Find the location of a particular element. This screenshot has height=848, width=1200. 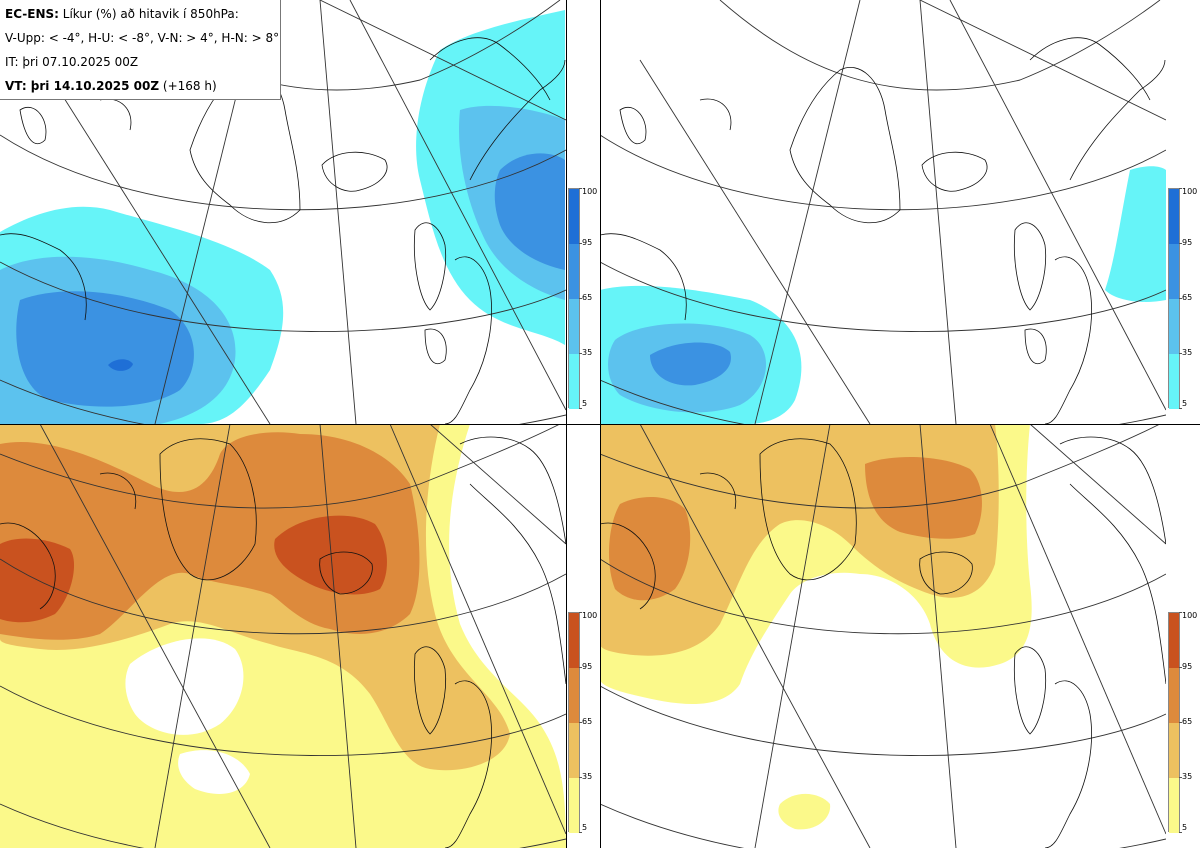

lead-time: (+168 h) is located at coordinates (189, 86).